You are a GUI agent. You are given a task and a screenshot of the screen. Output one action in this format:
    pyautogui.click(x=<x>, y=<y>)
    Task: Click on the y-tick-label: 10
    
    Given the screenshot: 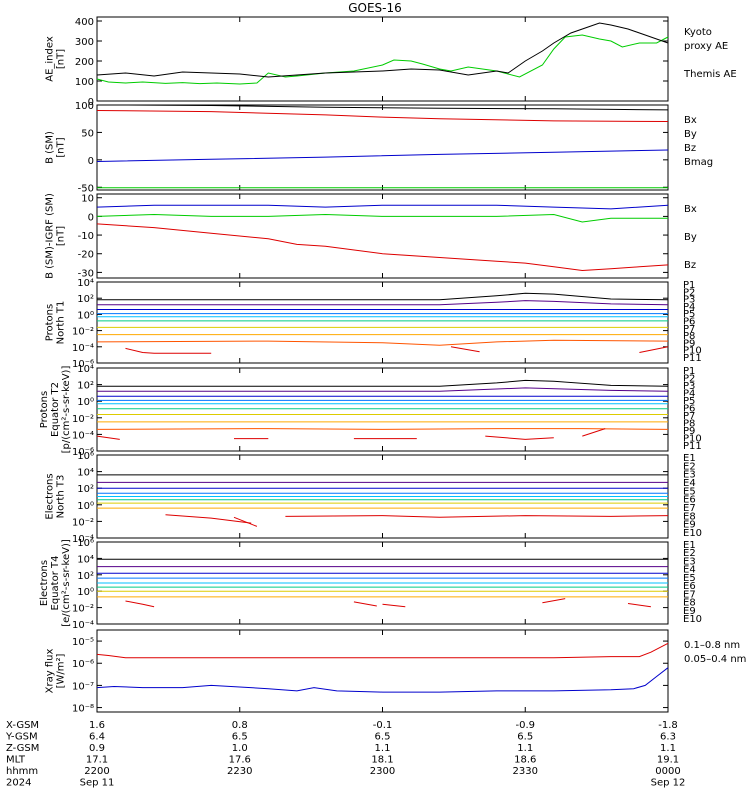 What is the action you would take?
    pyautogui.click(x=87, y=199)
    